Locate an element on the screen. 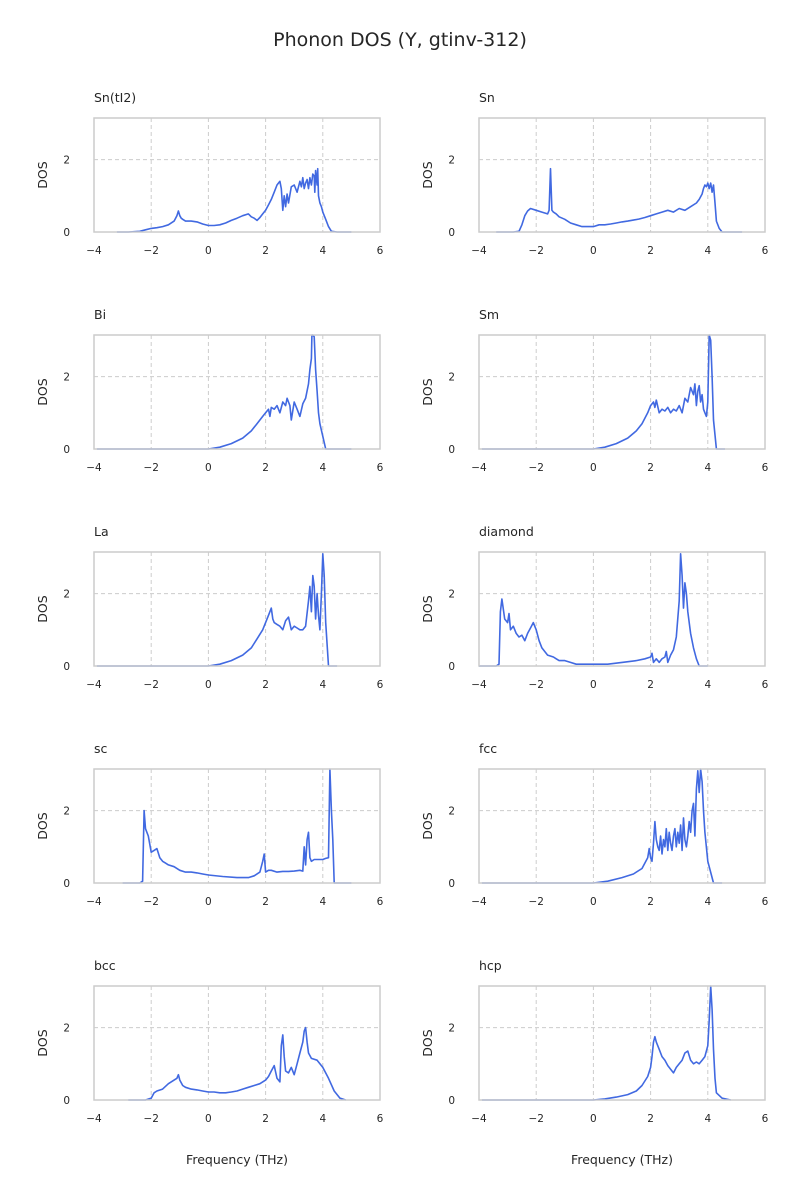  panel-sc: sc −4 −2 0 2 4 6 0 2 DOS is located at coordinates (209, 824).